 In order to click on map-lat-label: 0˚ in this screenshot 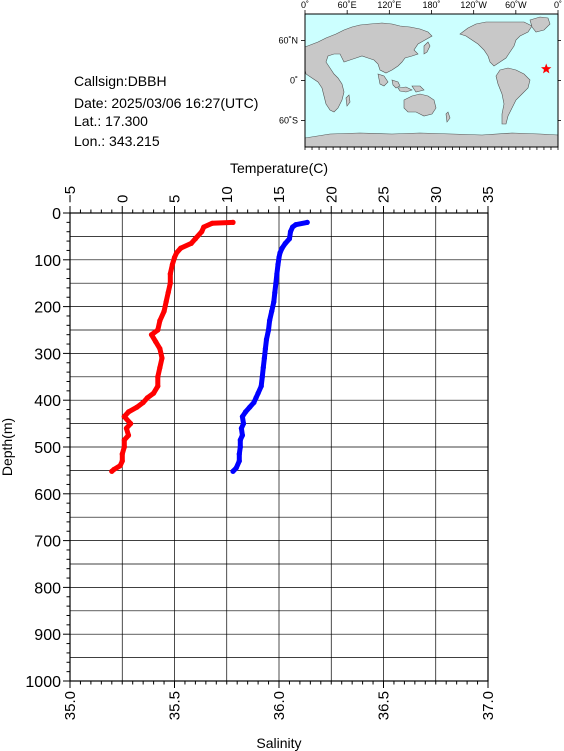, I will do `click(294, 81)`.